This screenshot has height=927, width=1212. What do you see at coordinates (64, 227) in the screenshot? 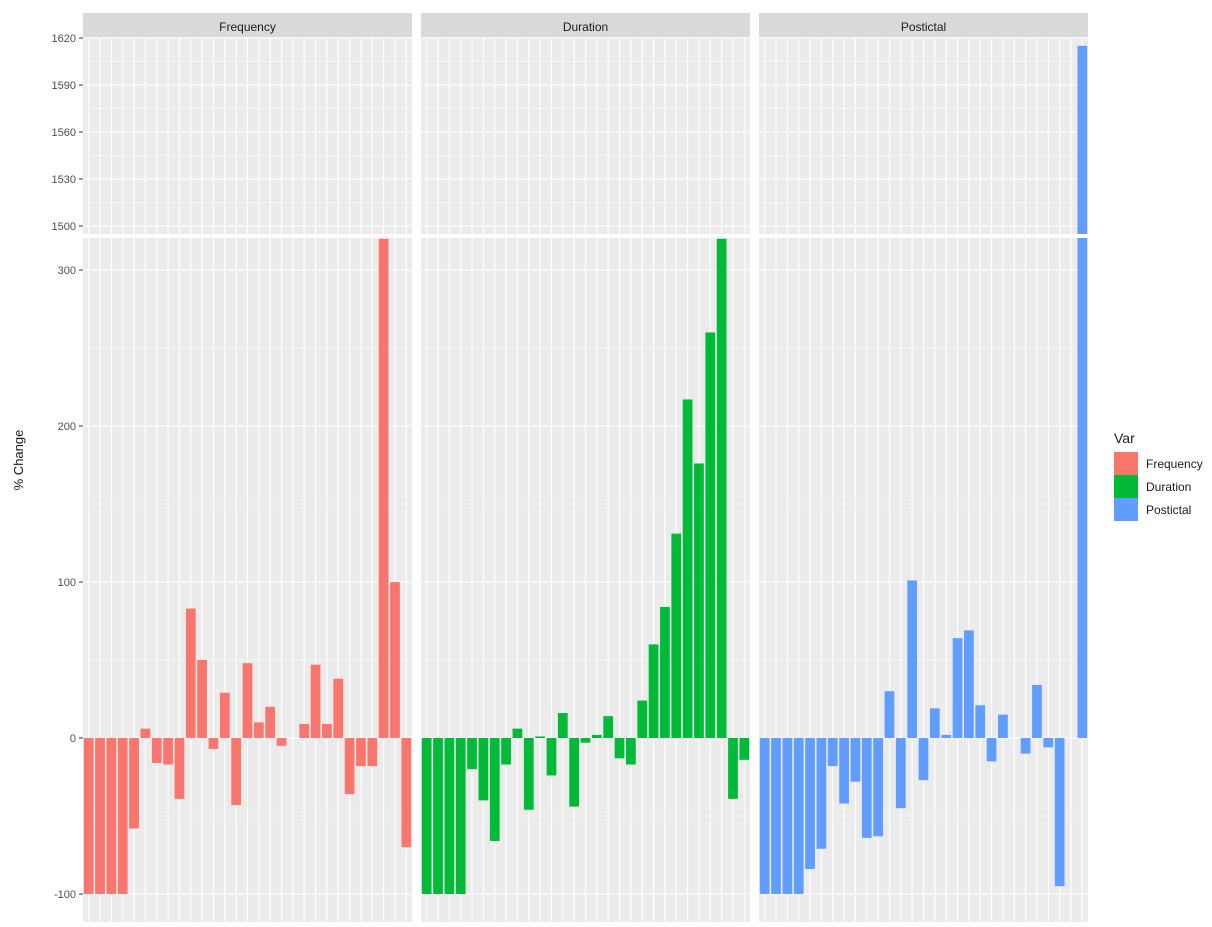
I see `y-tick-label: 1500` at bounding box center [64, 227].